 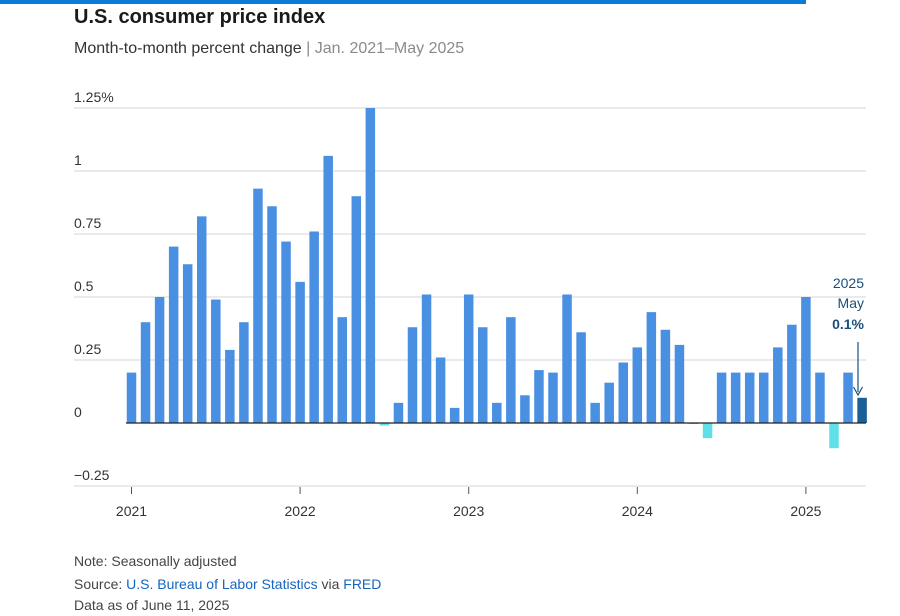 What do you see at coordinates (330, 584) in the screenshot?
I see `source-via: via` at bounding box center [330, 584].